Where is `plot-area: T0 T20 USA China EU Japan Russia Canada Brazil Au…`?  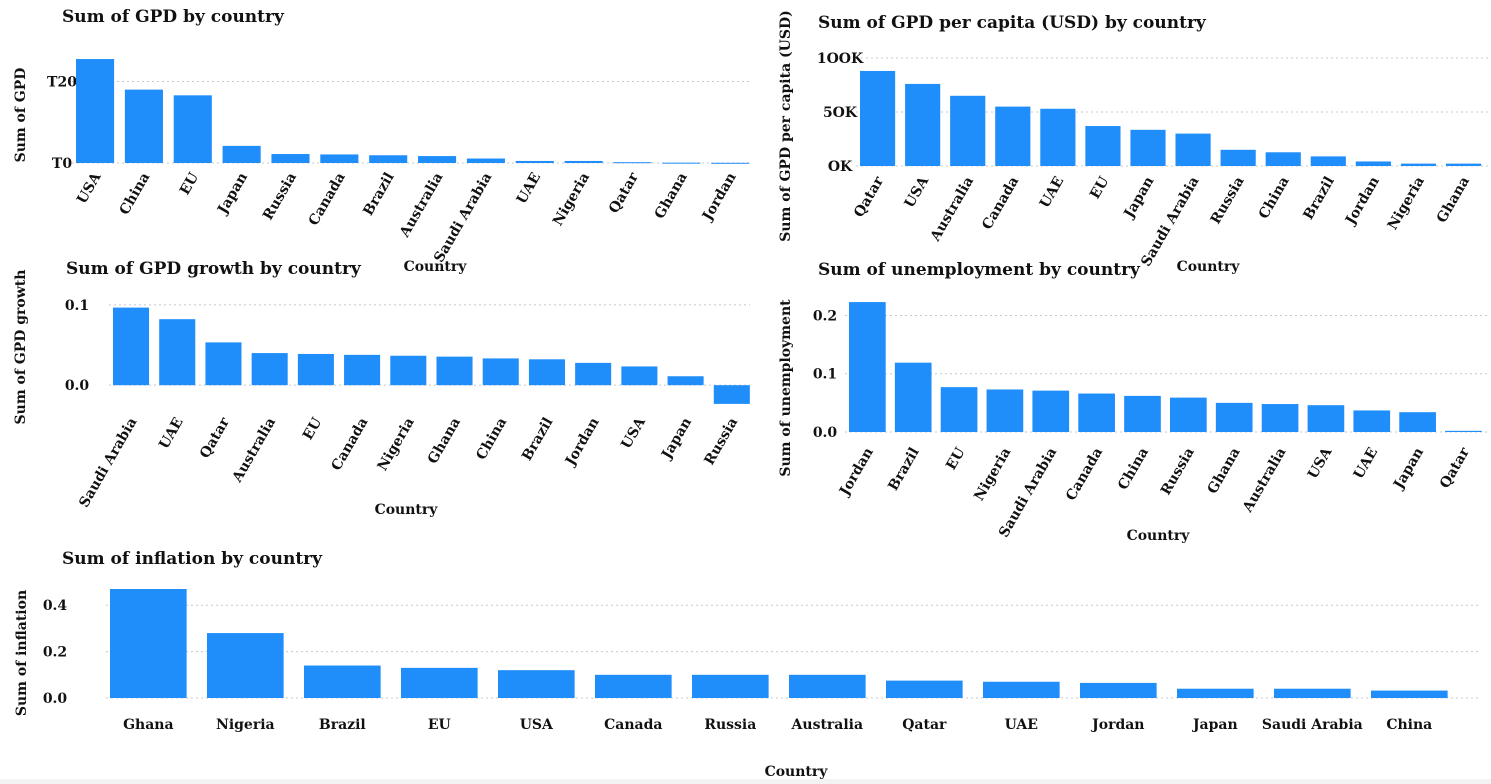 plot-area: T0 T20 USA China EU Japan Russia Canada Brazil Au… is located at coordinates (398, 162).